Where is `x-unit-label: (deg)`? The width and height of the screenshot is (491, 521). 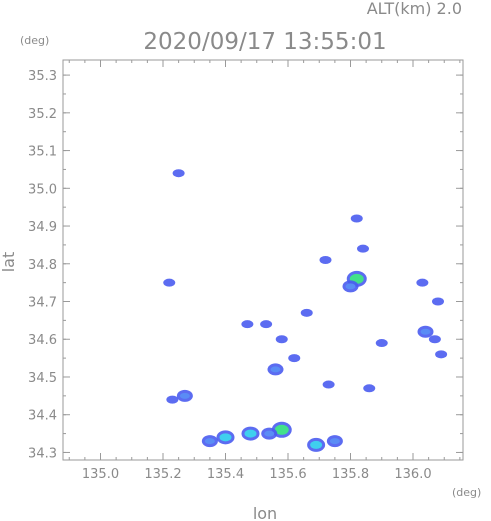 x-unit-label: (deg) is located at coordinates (466, 492).